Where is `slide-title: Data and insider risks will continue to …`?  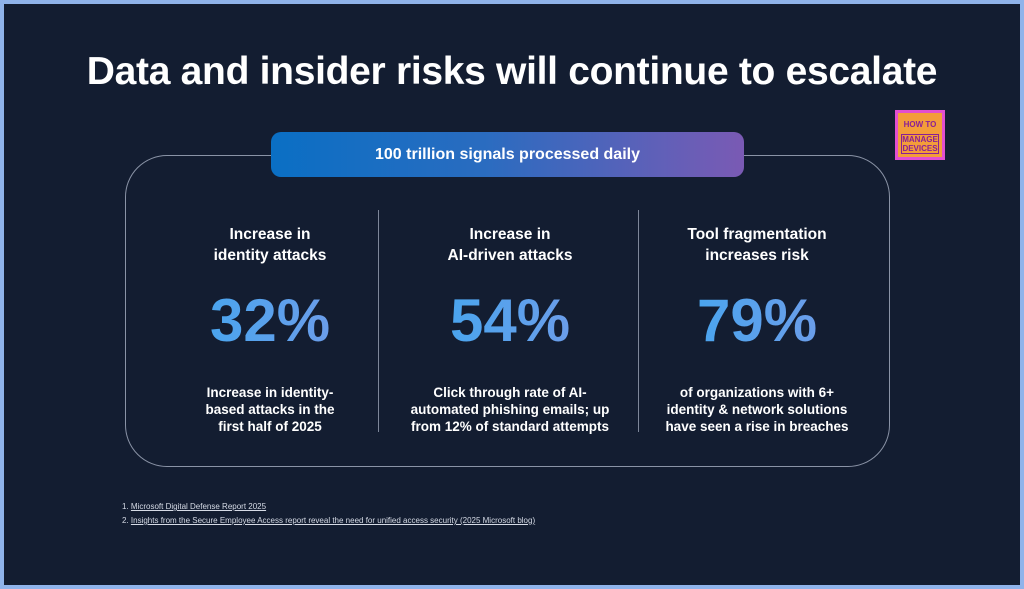
slide-title: Data and insider risks will continue to … is located at coordinates (512, 71).